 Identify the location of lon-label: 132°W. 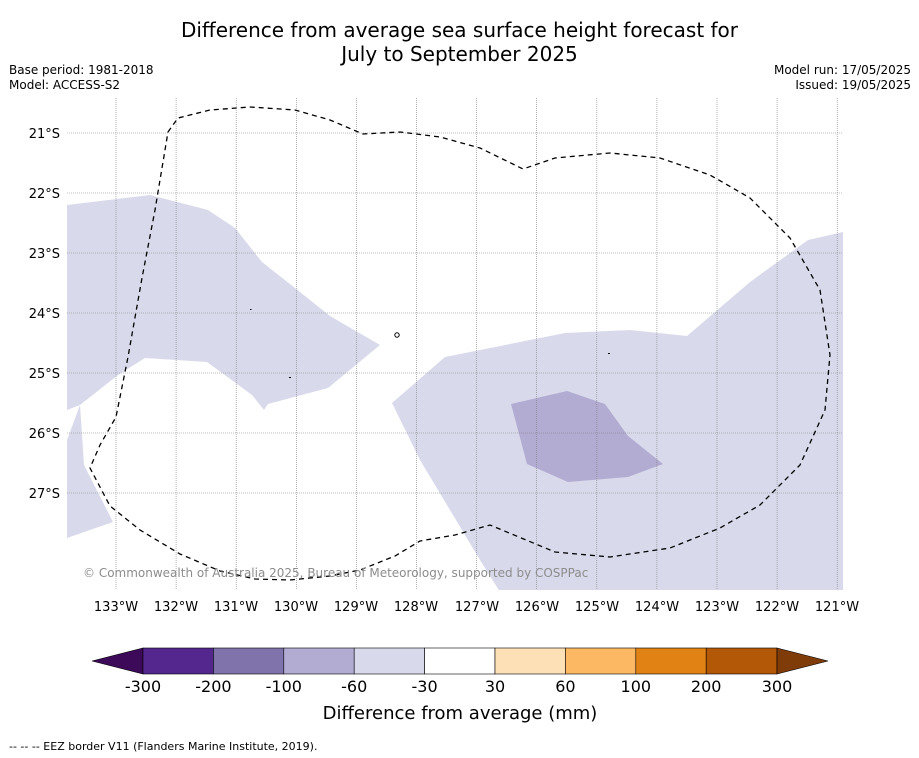
(176, 607).